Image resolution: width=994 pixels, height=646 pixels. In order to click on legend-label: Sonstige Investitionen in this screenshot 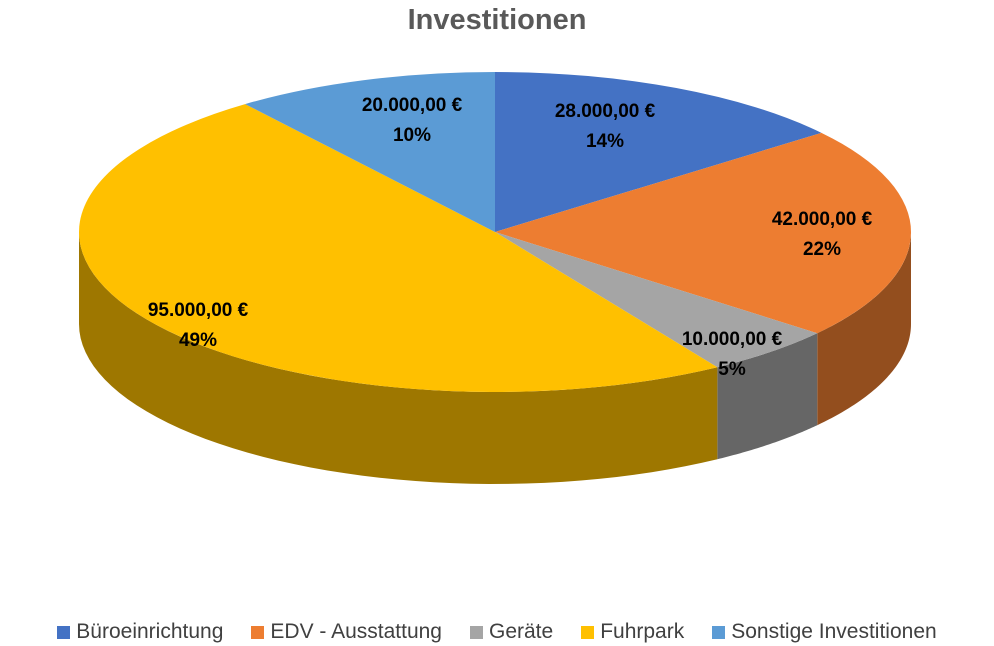, I will do `click(834, 631)`.